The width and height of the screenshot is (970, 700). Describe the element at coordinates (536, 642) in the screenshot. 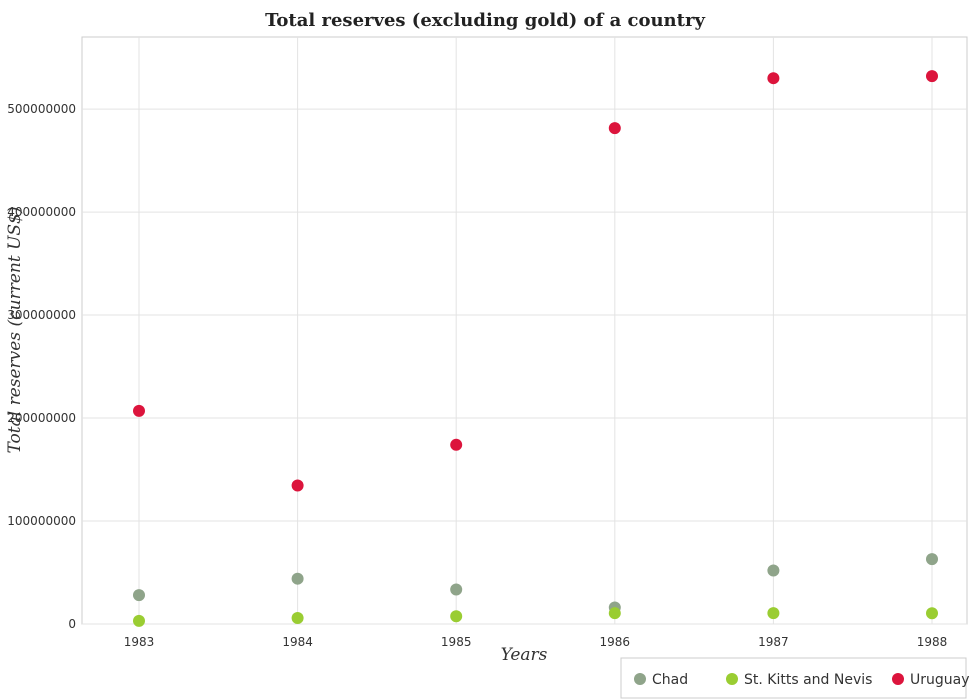

I see `x-tick-labels: 1983 1984 1985 1986 1987 1988` at that location.